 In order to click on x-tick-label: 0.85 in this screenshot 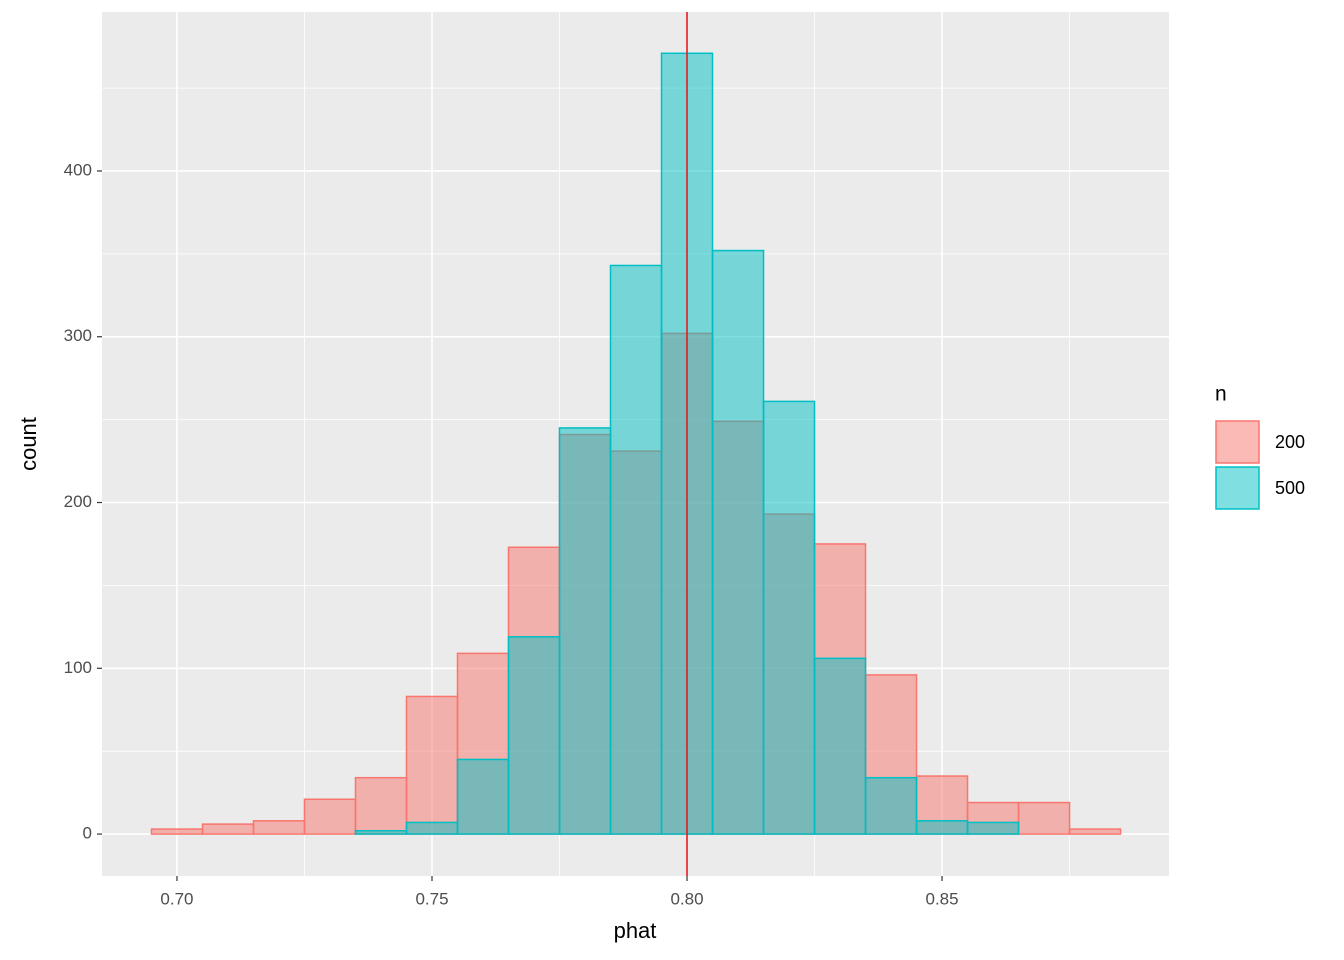, I will do `click(941, 898)`.